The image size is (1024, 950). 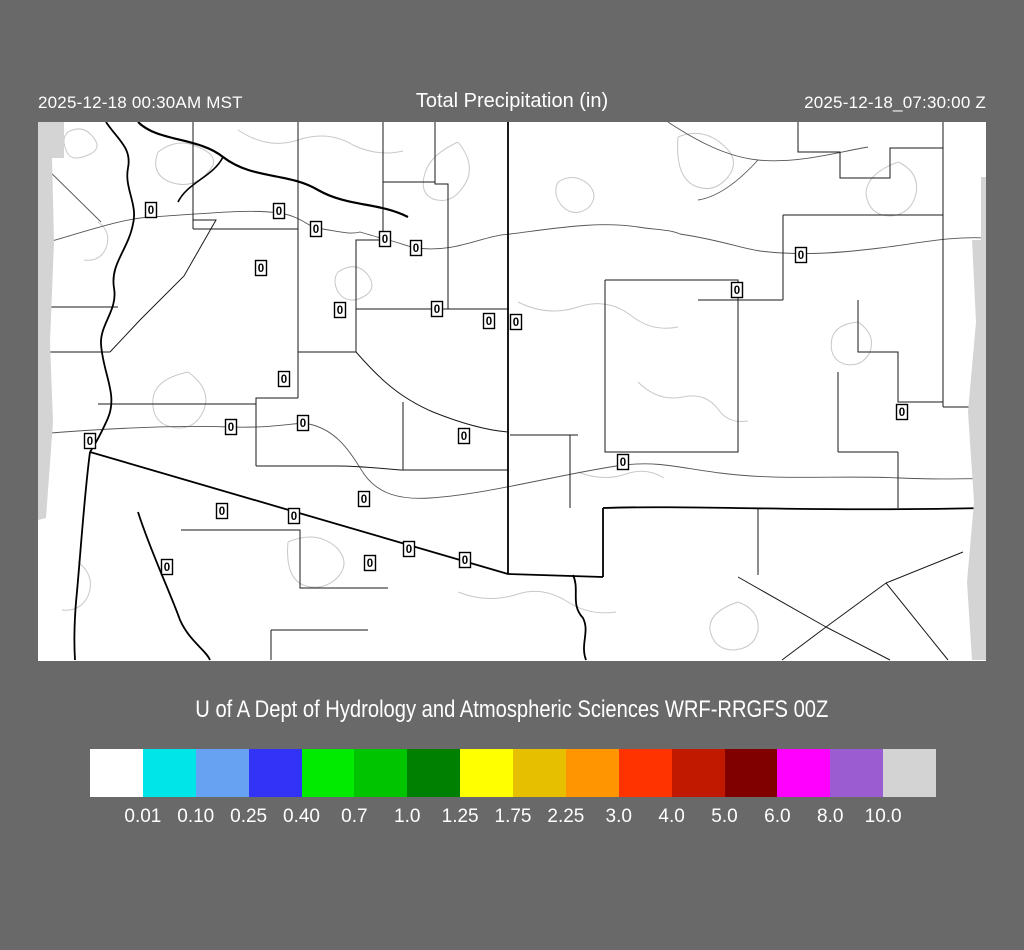 What do you see at coordinates (460, 816) in the screenshot?
I see `colorbar-label: 1.25` at bounding box center [460, 816].